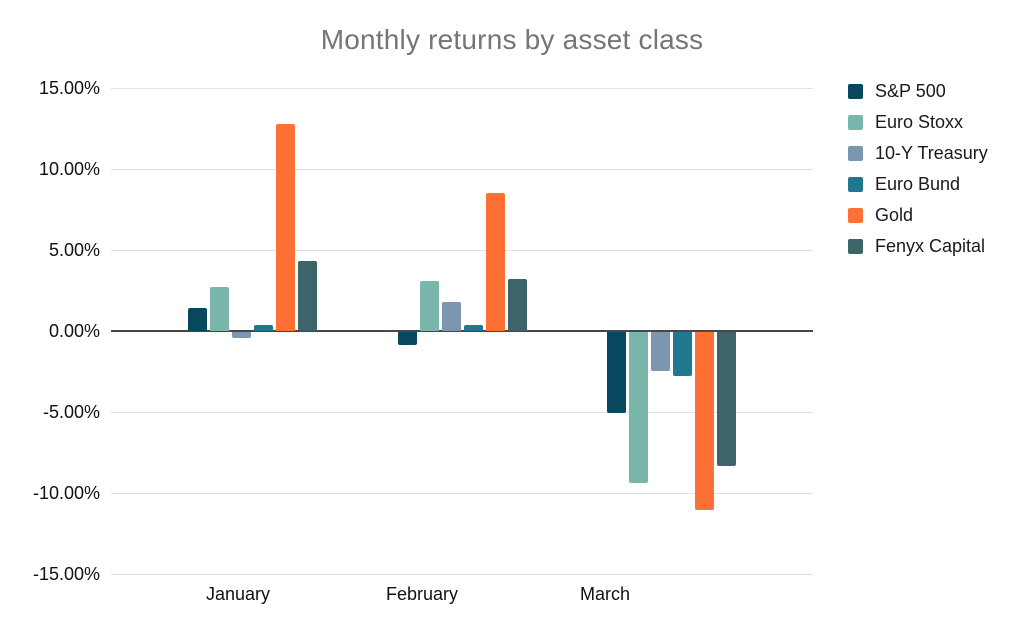  I want to click on bar-euro-stoxx-february, so click(429, 305).